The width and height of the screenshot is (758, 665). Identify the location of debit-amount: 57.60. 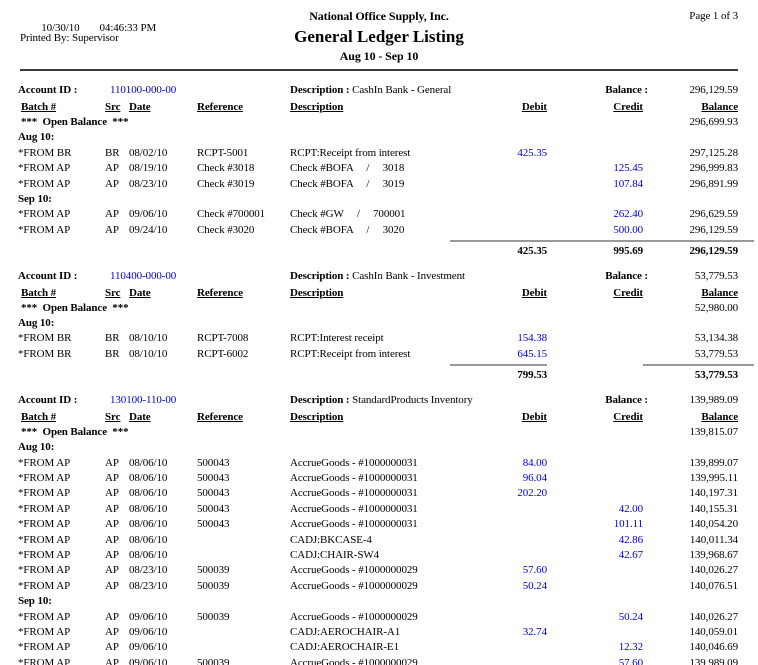
(534, 570).